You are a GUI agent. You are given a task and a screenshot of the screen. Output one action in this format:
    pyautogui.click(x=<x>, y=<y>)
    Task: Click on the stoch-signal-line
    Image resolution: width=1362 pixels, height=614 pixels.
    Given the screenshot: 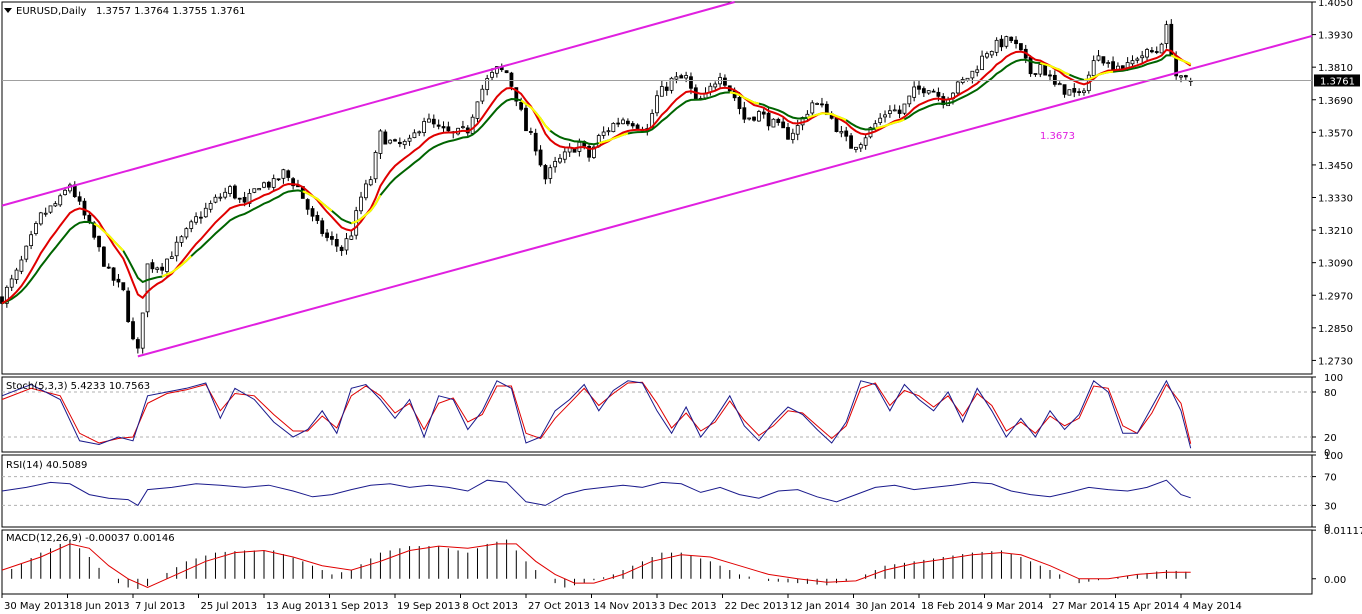 What is the action you would take?
    pyautogui.click(x=596, y=412)
    